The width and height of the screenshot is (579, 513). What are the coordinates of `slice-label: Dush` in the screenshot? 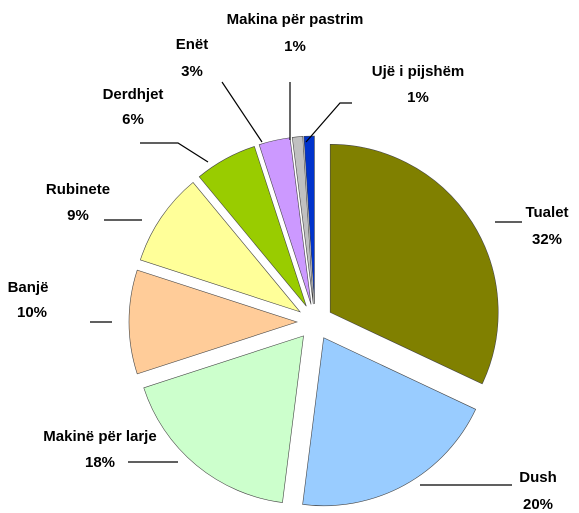 It's located at (538, 477).